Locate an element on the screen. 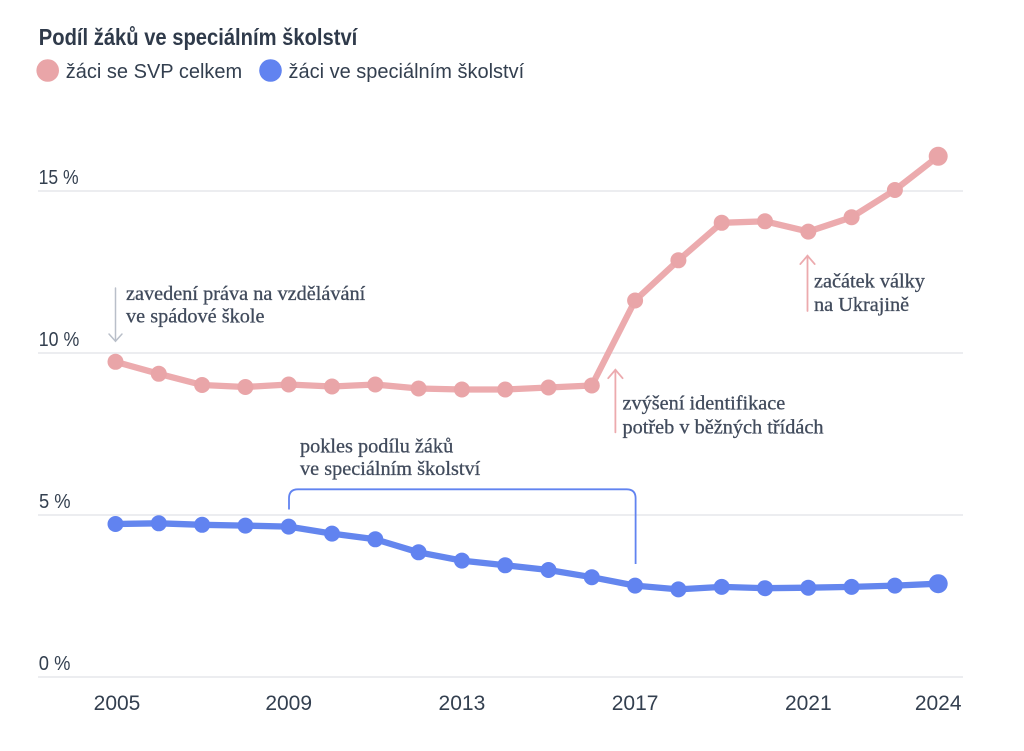 The width and height of the screenshot is (1024, 751). svg-text: 2005 is located at coordinates (117, 703).